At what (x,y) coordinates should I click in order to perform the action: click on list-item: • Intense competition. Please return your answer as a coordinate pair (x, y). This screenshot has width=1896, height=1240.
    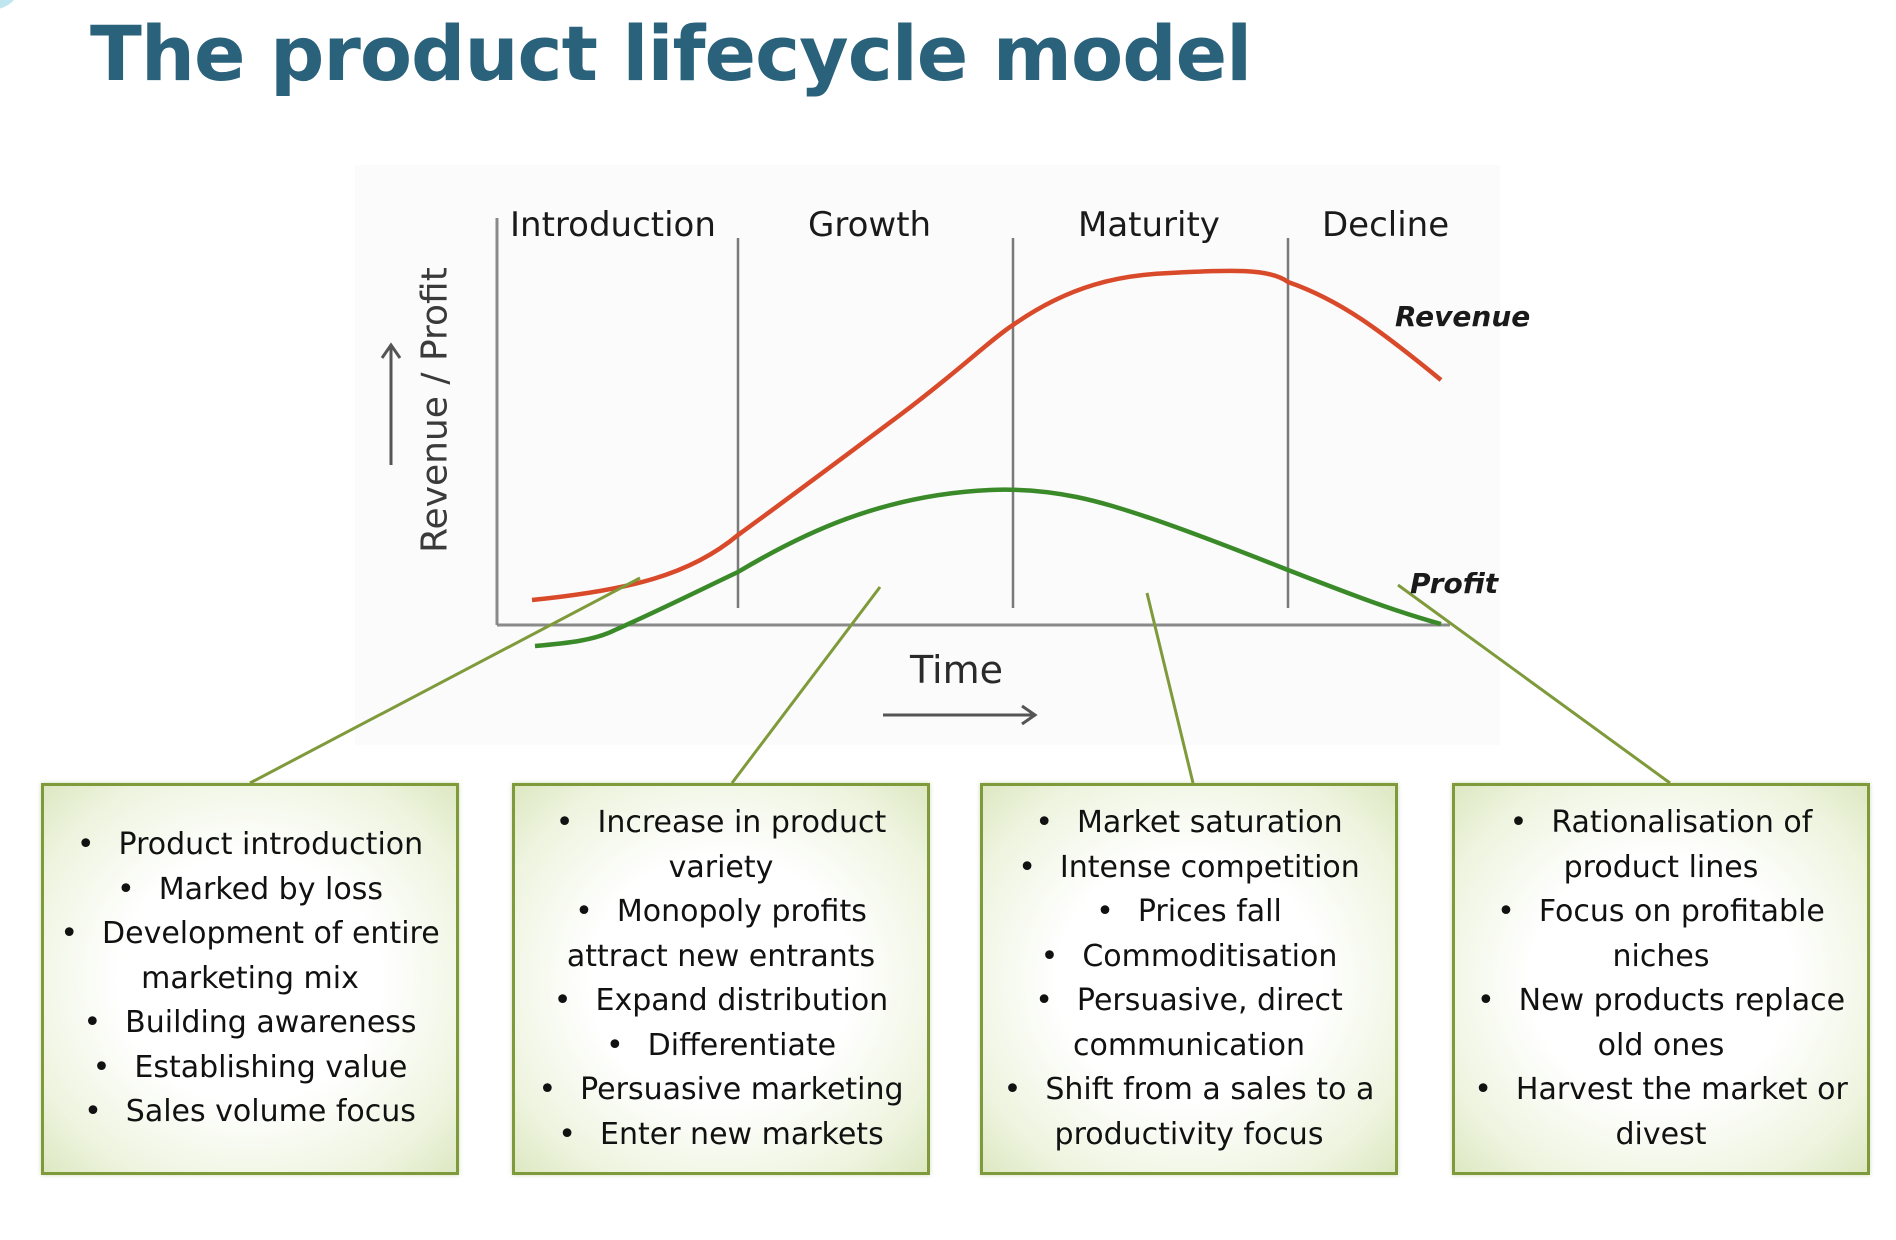
    Looking at the image, I should click on (1189, 868).